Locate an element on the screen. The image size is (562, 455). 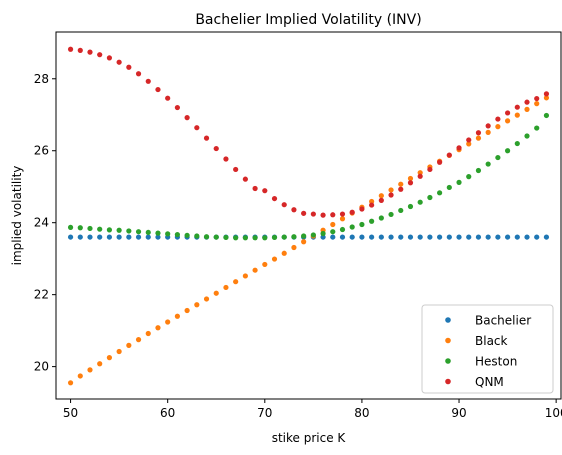
x-tick-label: 70 is located at coordinates (264, 413).